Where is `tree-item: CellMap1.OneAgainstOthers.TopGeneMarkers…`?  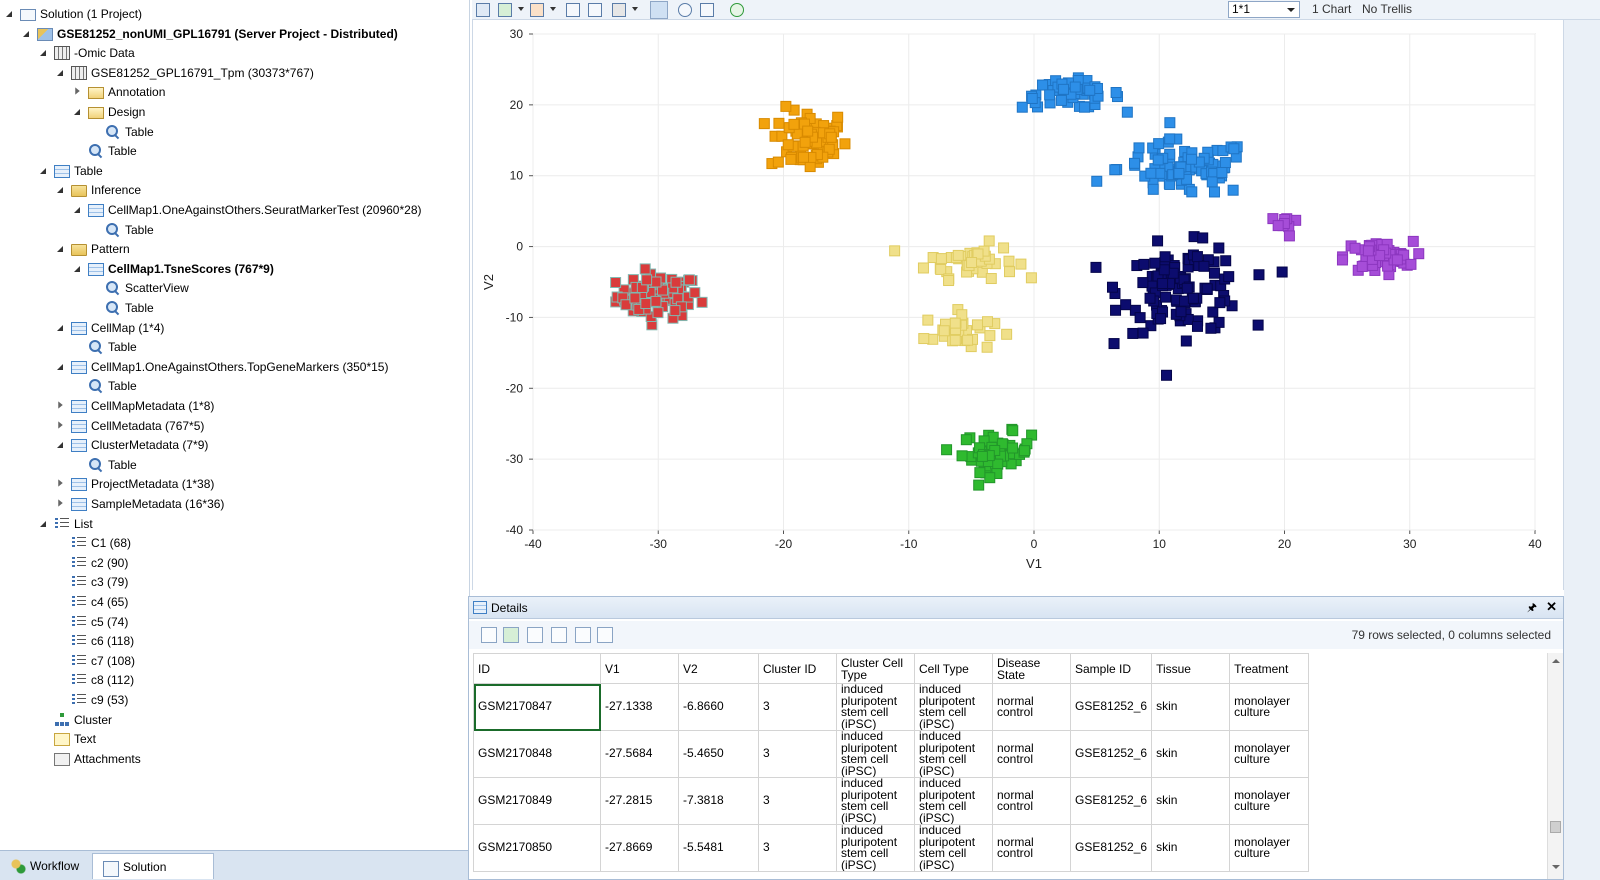
tree-item: CellMap1.OneAgainstOthers.TopGeneMarkers… is located at coordinates (221, 367).